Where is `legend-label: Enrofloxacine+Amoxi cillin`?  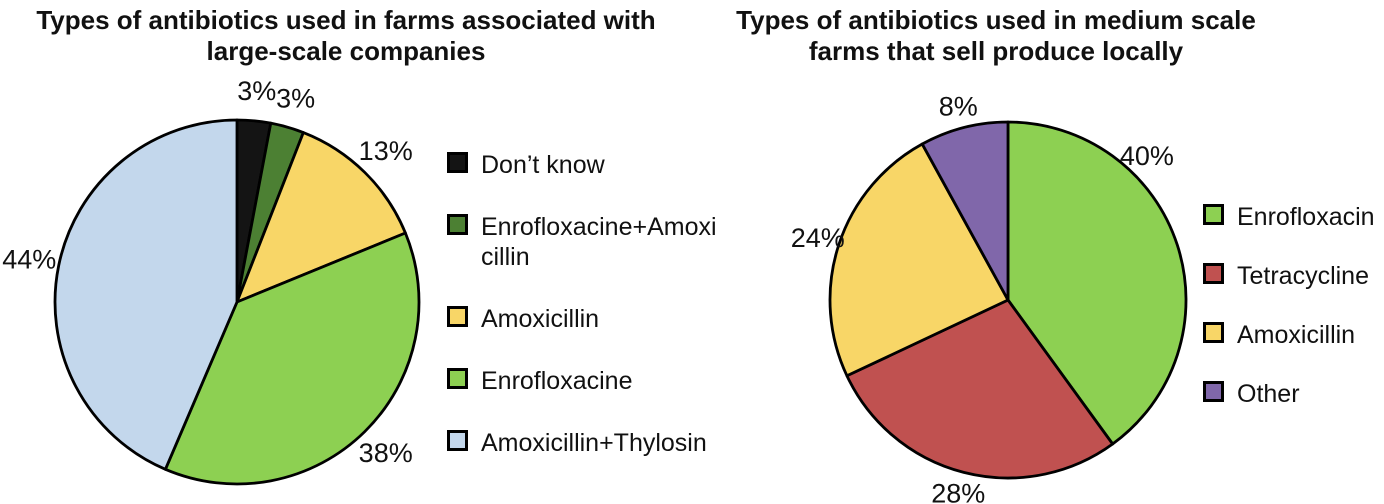
legend-label: Enrofloxacine+Amoxi cillin is located at coordinates (599, 242).